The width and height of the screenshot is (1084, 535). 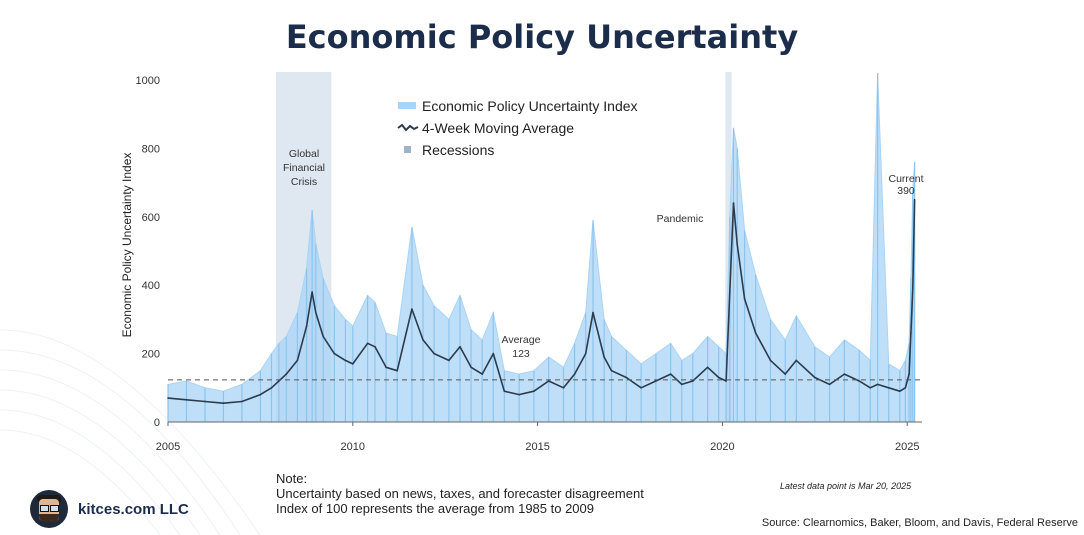 What do you see at coordinates (680, 219) in the screenshot?
I see `pandemic-label: Pandemic` at bounding box center [680, 219].